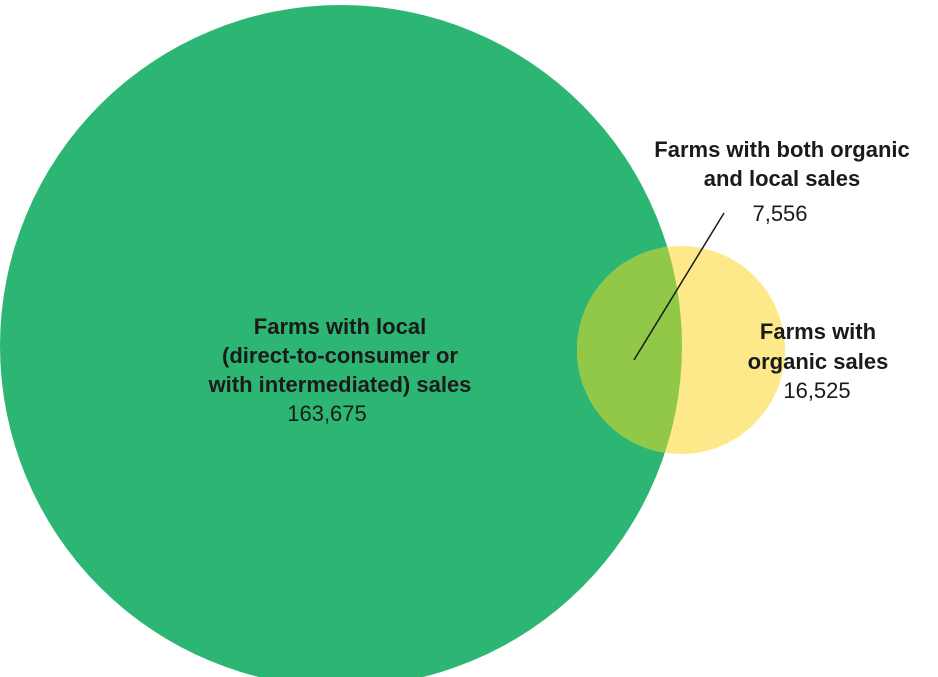 This screenshot has width=938, height=677. Describe the element at coordinates (679, 286) in the screenshot. I see `overlap-leader-line` at that location.